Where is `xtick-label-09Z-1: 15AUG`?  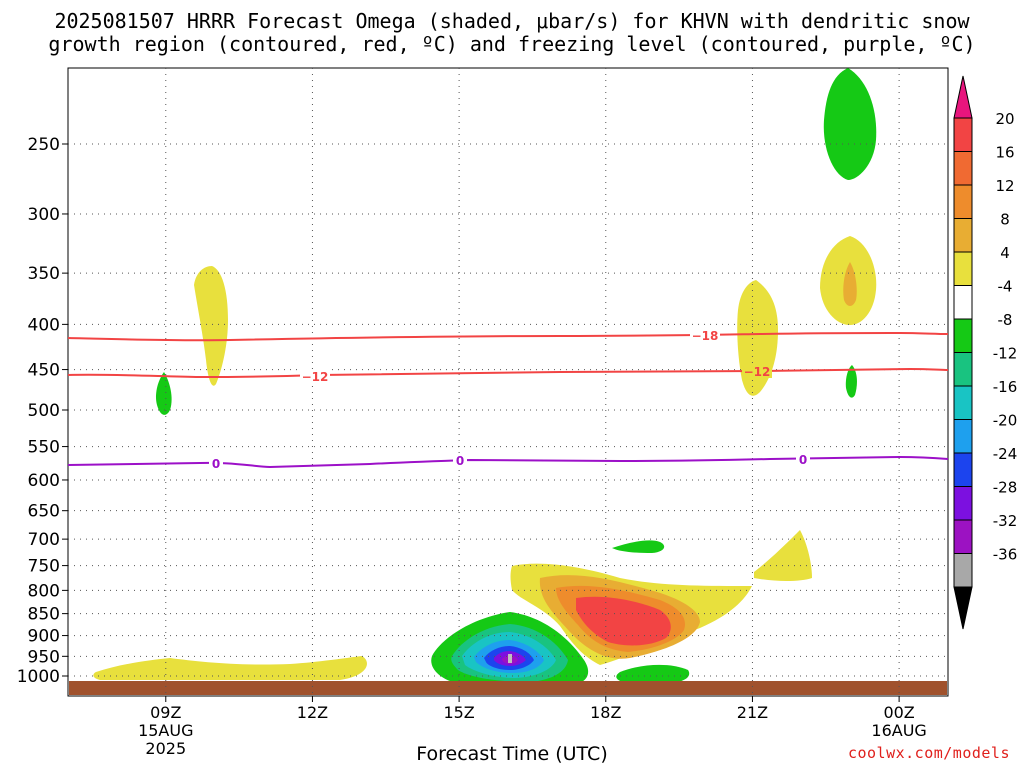 xtick-label-09Z-1: 15AUG is located at coordinates (165, 730).